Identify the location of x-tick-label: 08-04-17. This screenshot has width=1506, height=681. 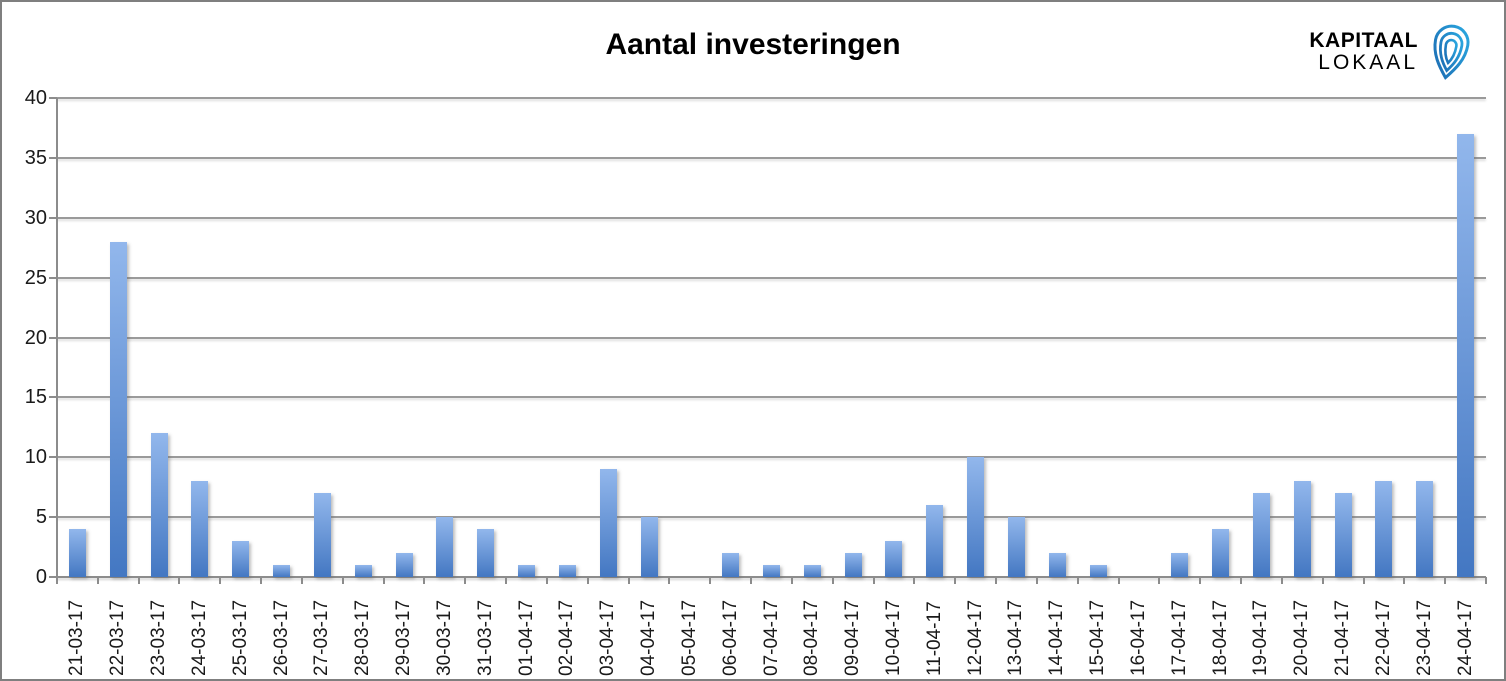
(812, 637).